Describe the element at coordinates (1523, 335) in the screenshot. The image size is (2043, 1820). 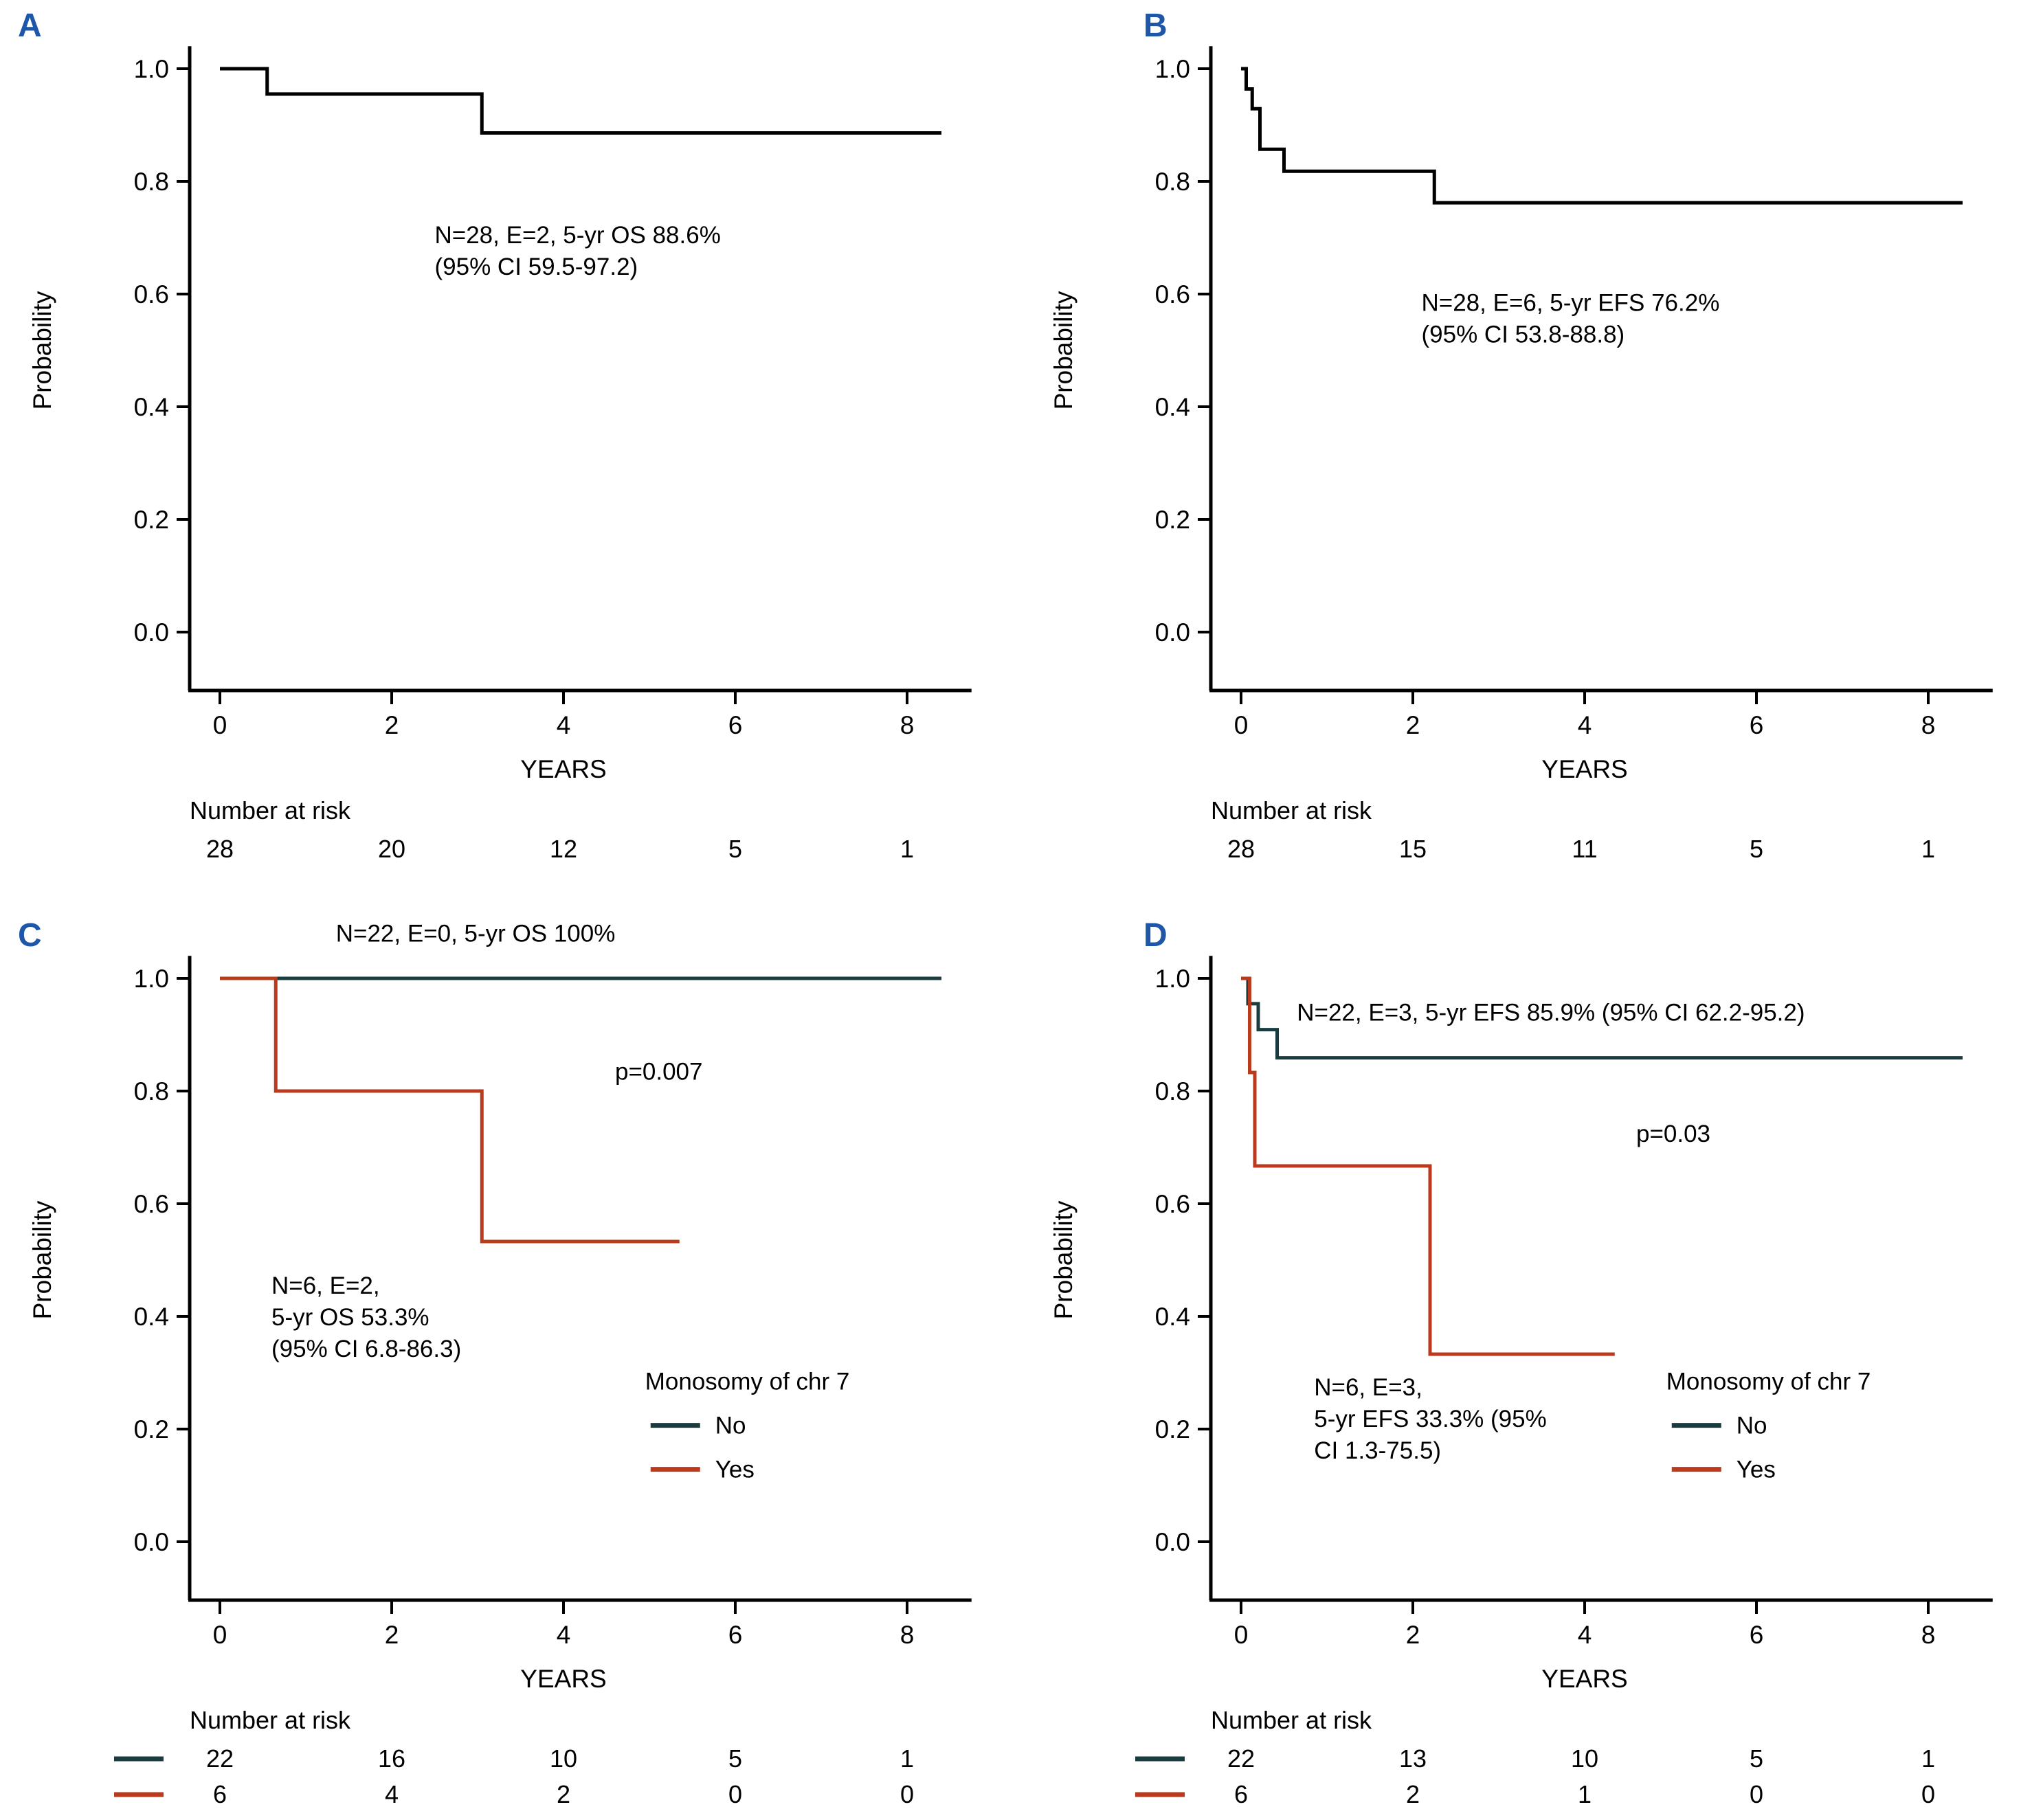
I see `annotation: (95% CI 53.8-88.8)` at that location.